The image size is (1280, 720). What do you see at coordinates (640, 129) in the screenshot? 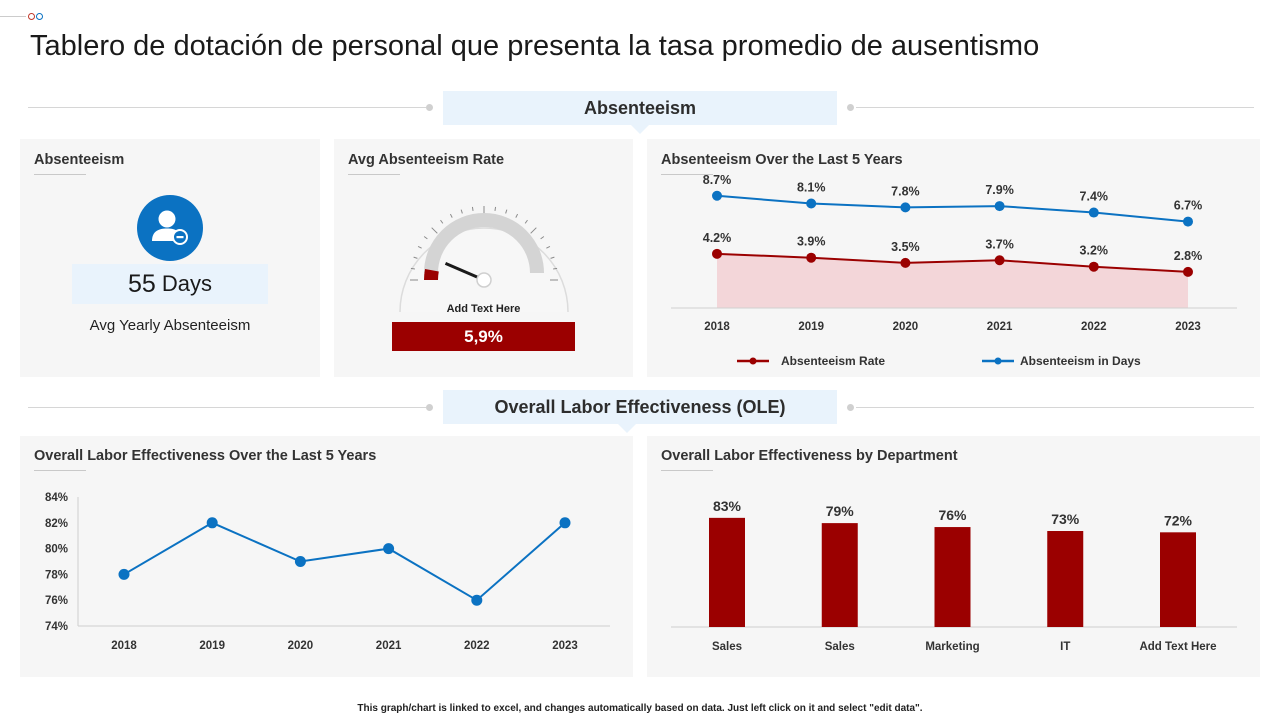
I see `section-header-notch` at bounding box center [640, 129].